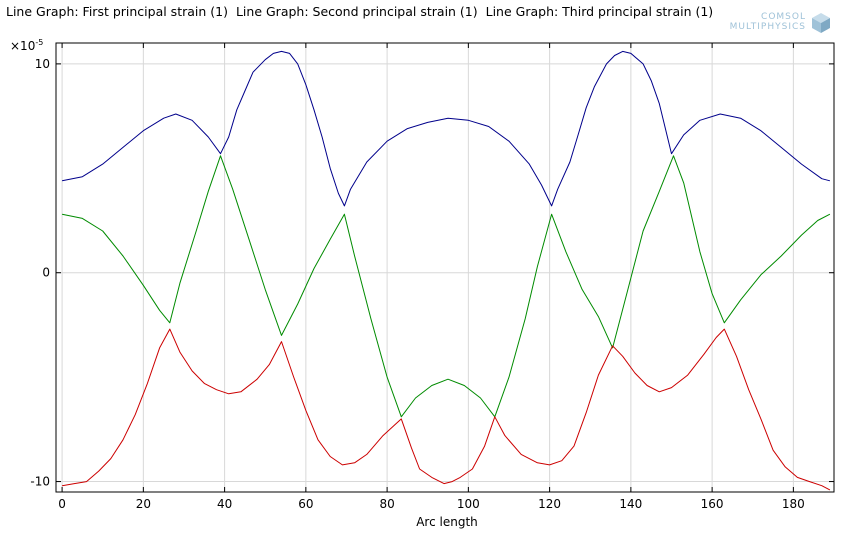  Describe the element at coordinates (356, 11) in the screenshot. I see `title-series-2: Line Graph: Second principal strain (1)` at that location.